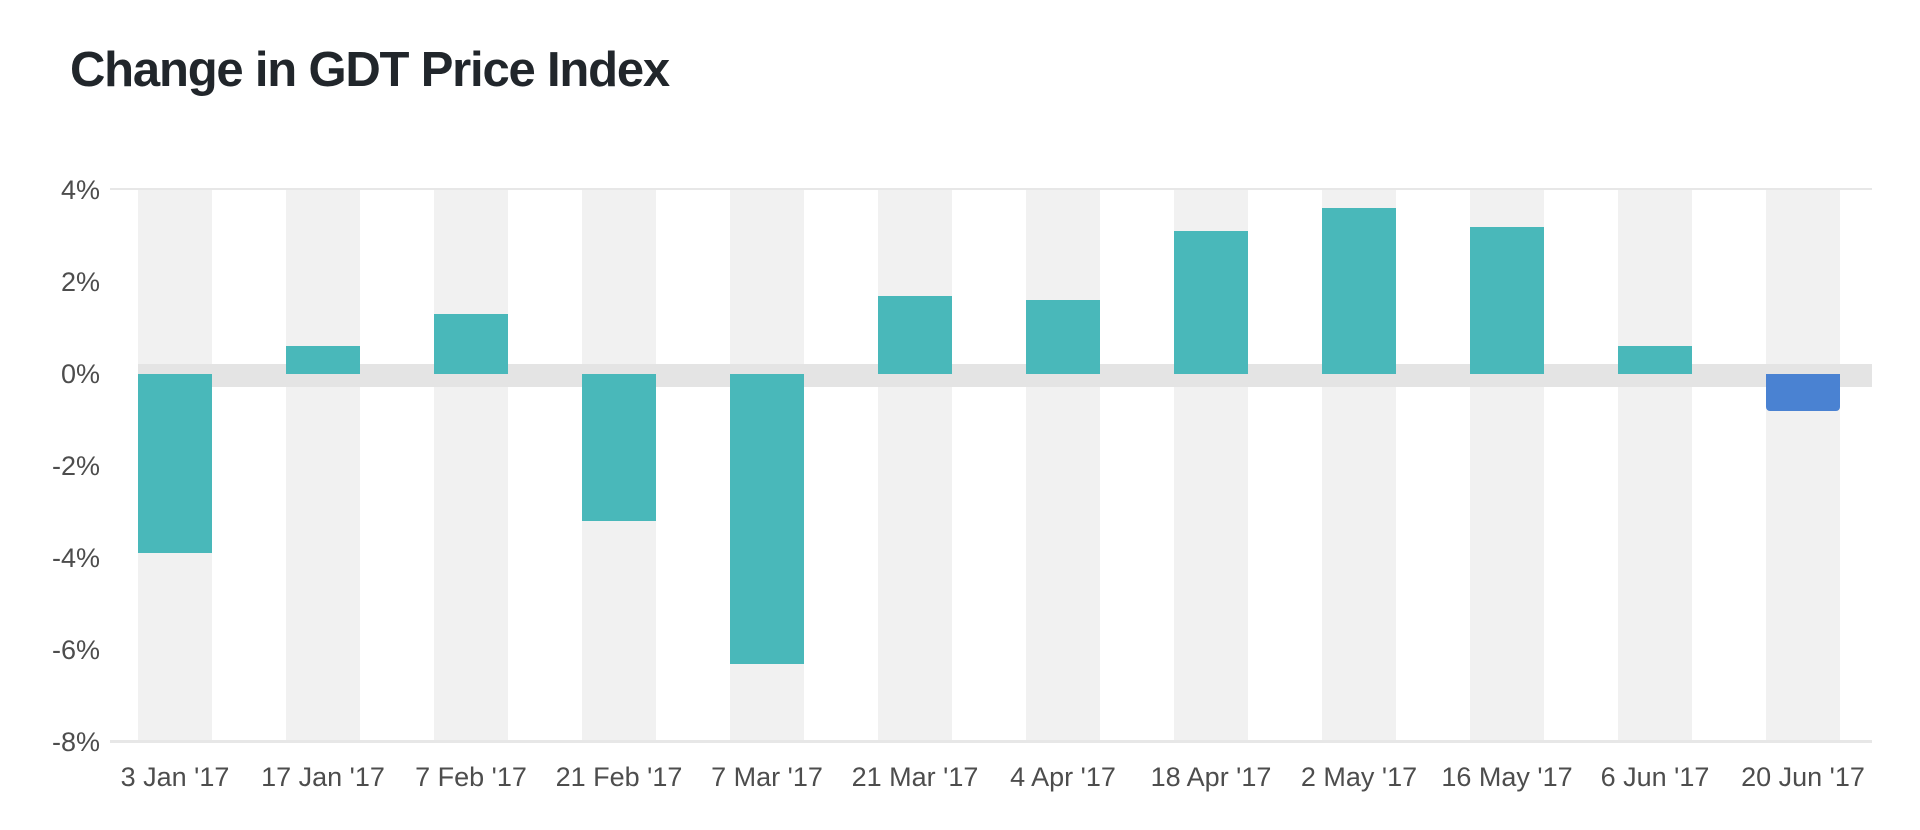 This screenshot has height=830, width=1920. Describe the element at coordinates (75, 650) in the screenshot. I see `y-tick-label: -6%` at that location.